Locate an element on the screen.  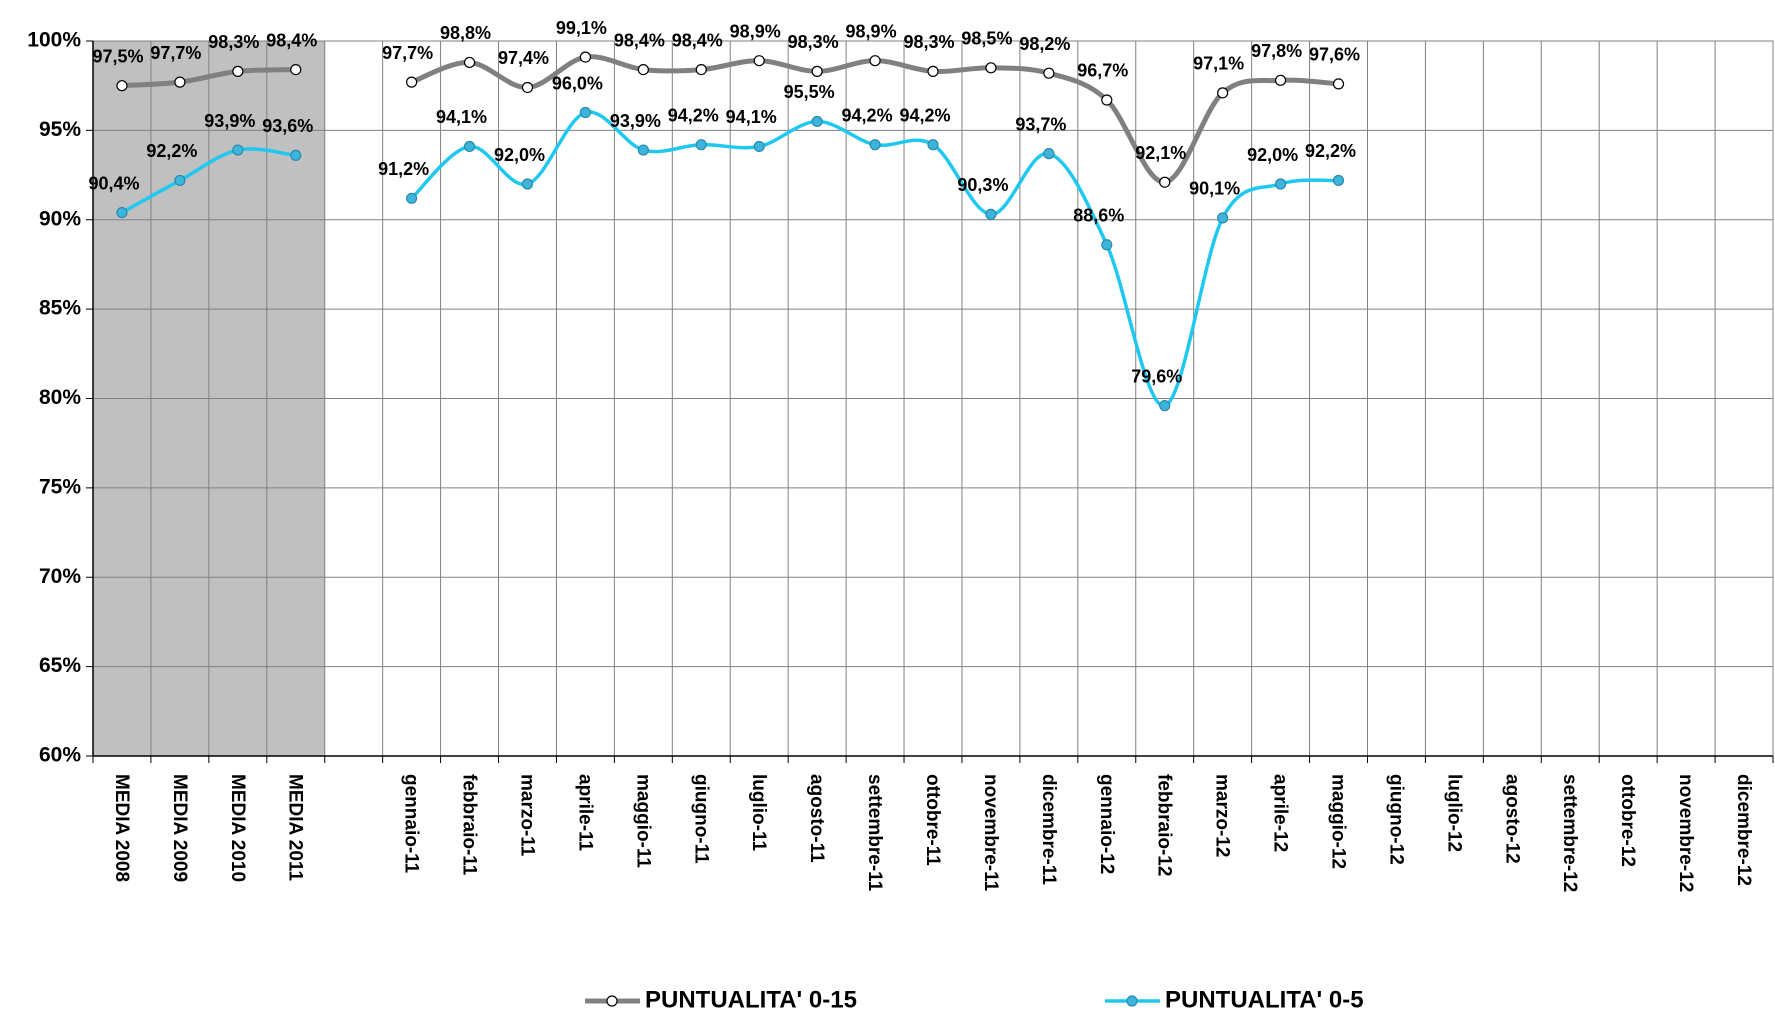
legend-label: PUNTUALITA' 0-5 is located at coordinates (1264, 999).